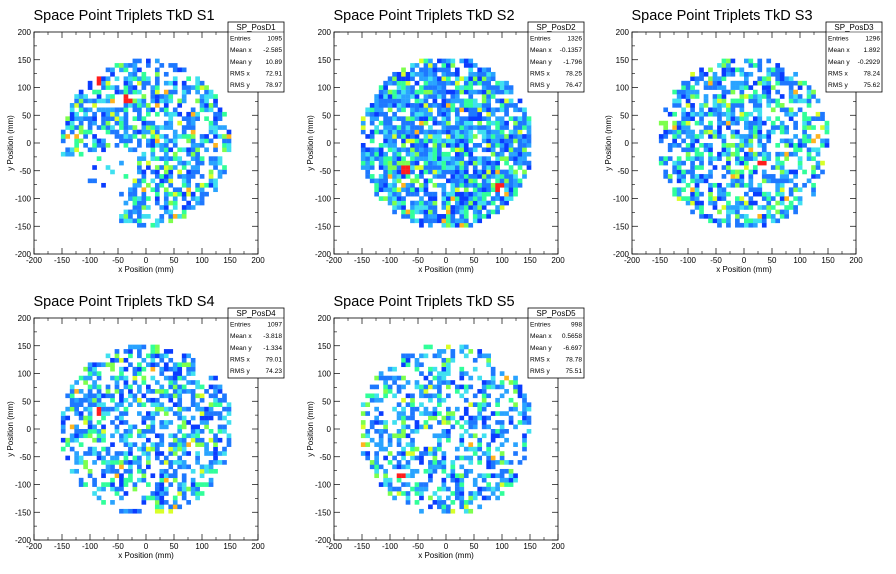 The width and height of the screenshot is (896, 574). Describe the element at coordinates (325, 60) in the screenshot. I see `y-tick-label: 150` at that location.